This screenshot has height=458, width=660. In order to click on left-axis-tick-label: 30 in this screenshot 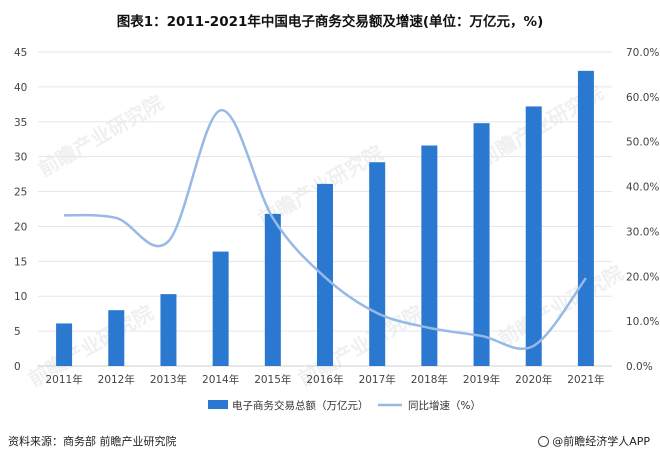, I will do `click(20, 158)`.